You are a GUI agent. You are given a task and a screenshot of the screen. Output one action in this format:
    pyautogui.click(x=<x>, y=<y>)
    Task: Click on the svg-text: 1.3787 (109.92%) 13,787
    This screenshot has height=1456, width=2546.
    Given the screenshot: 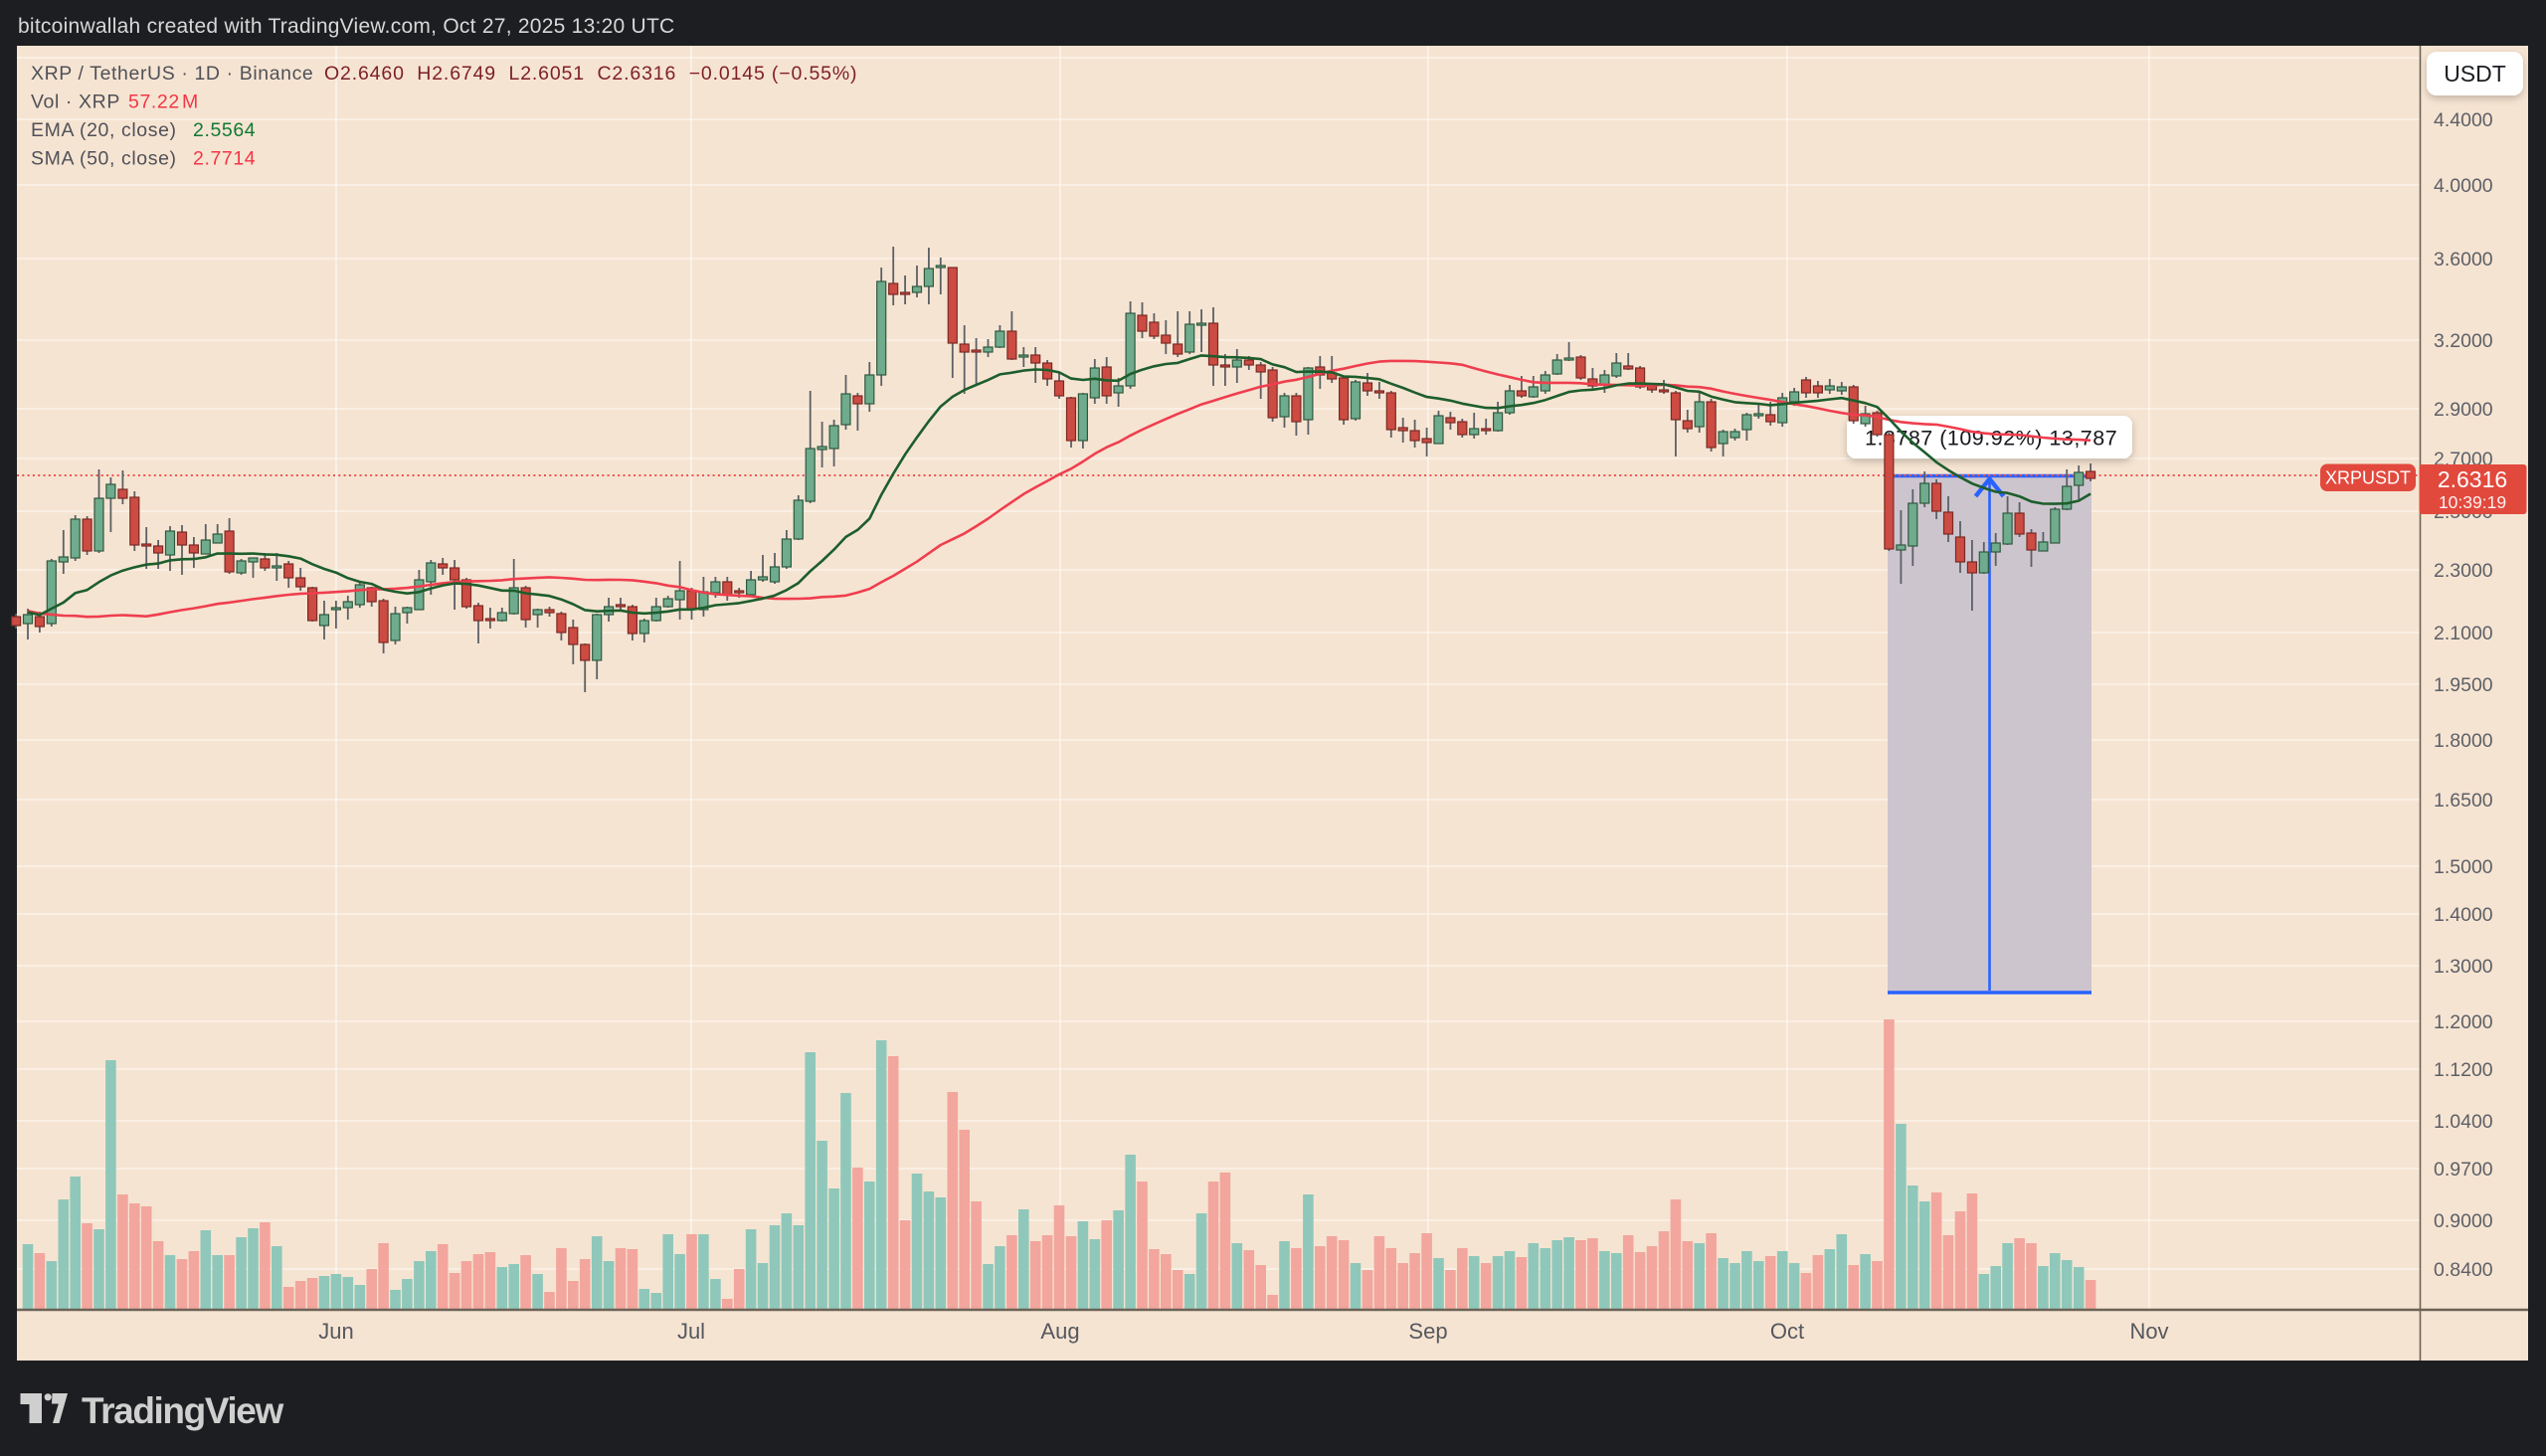 What is the action you would take?
    pyautogui.click(x=1991, y=439)
    